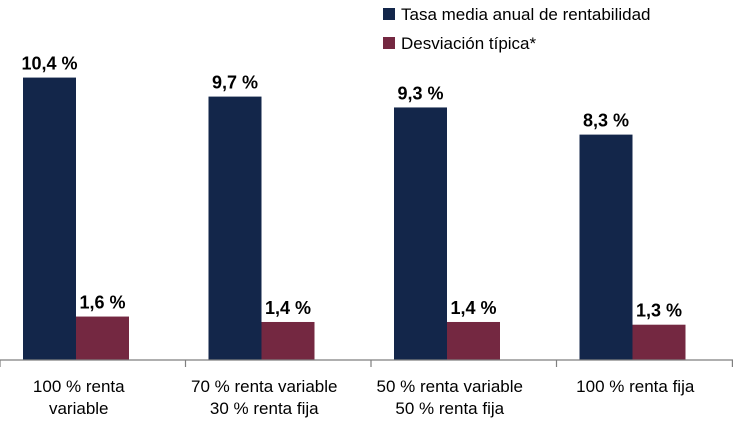  I want to click on category-label-4: 100 % renta fija, so click(635, 386).